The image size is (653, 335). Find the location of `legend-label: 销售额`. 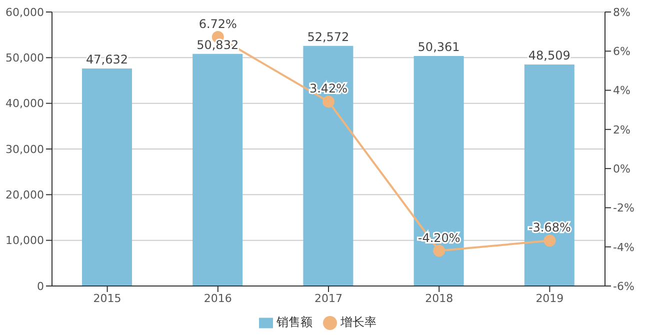

legend-label: 销售额 is located at coordinates (294, 322).